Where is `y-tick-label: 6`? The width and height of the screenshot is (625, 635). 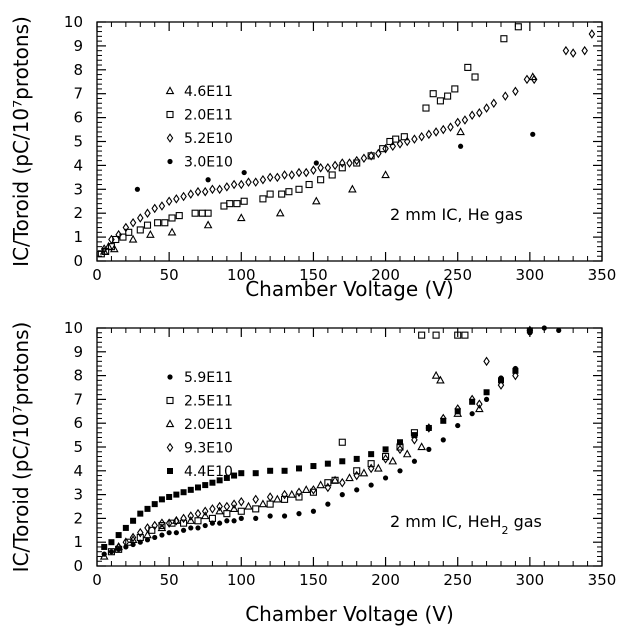
y-tick-label: 6 is located at coordinates (78, 423).